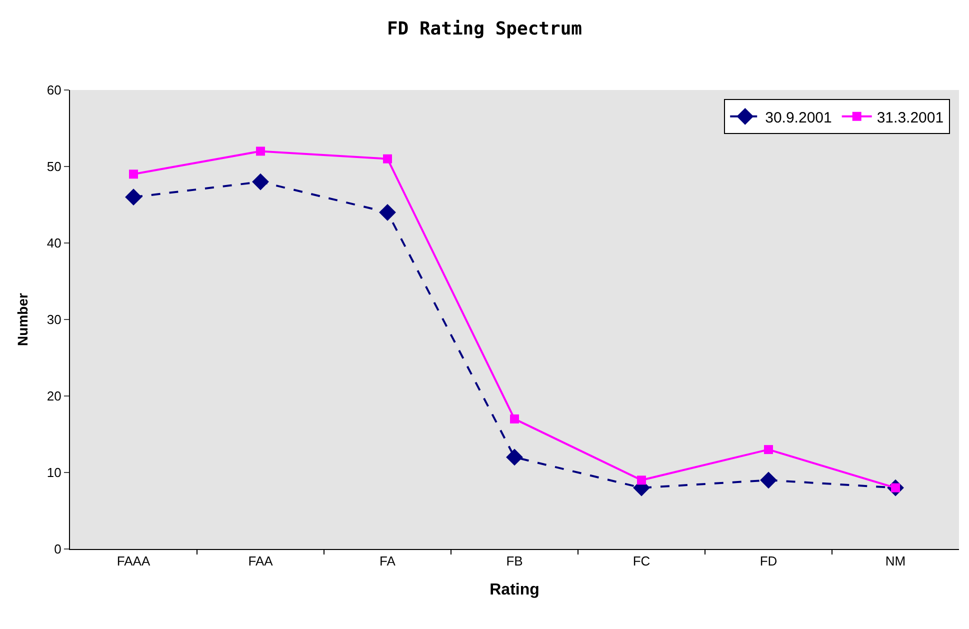 The width and height of the screenshot is (969, 629). What do you see at coordinates (910, 117) in the screenshot?
I see `legend-label: 31.3.2001` at bounding box center [910, 117].